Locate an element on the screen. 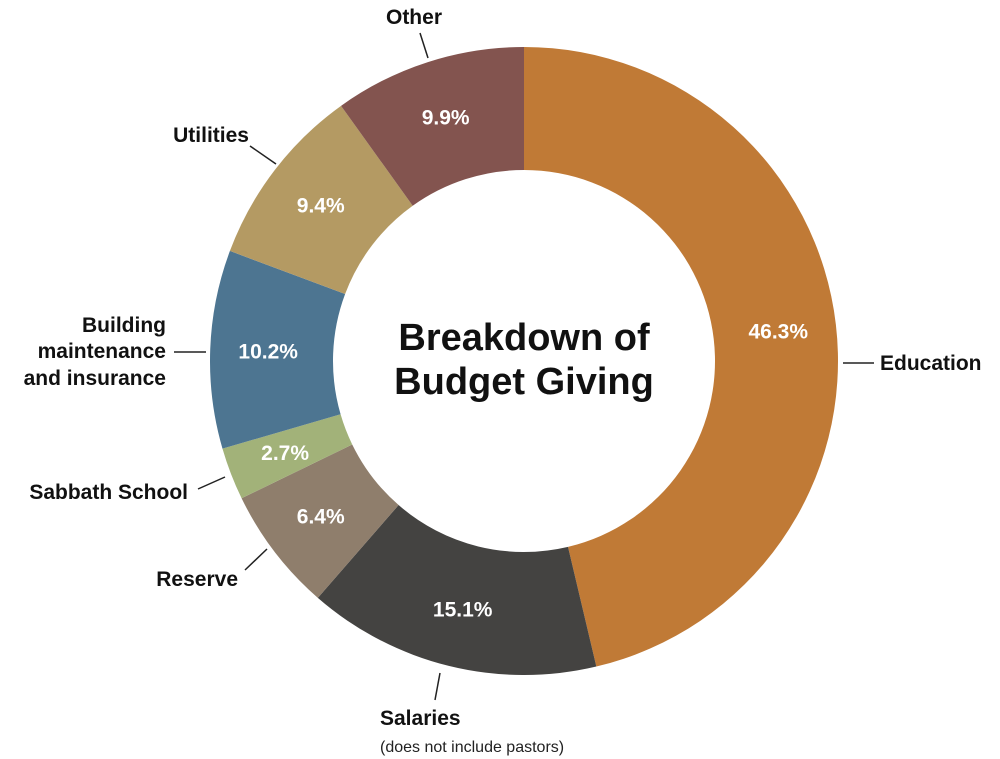  leader-line-salaries is located at coordinates (437, 686).